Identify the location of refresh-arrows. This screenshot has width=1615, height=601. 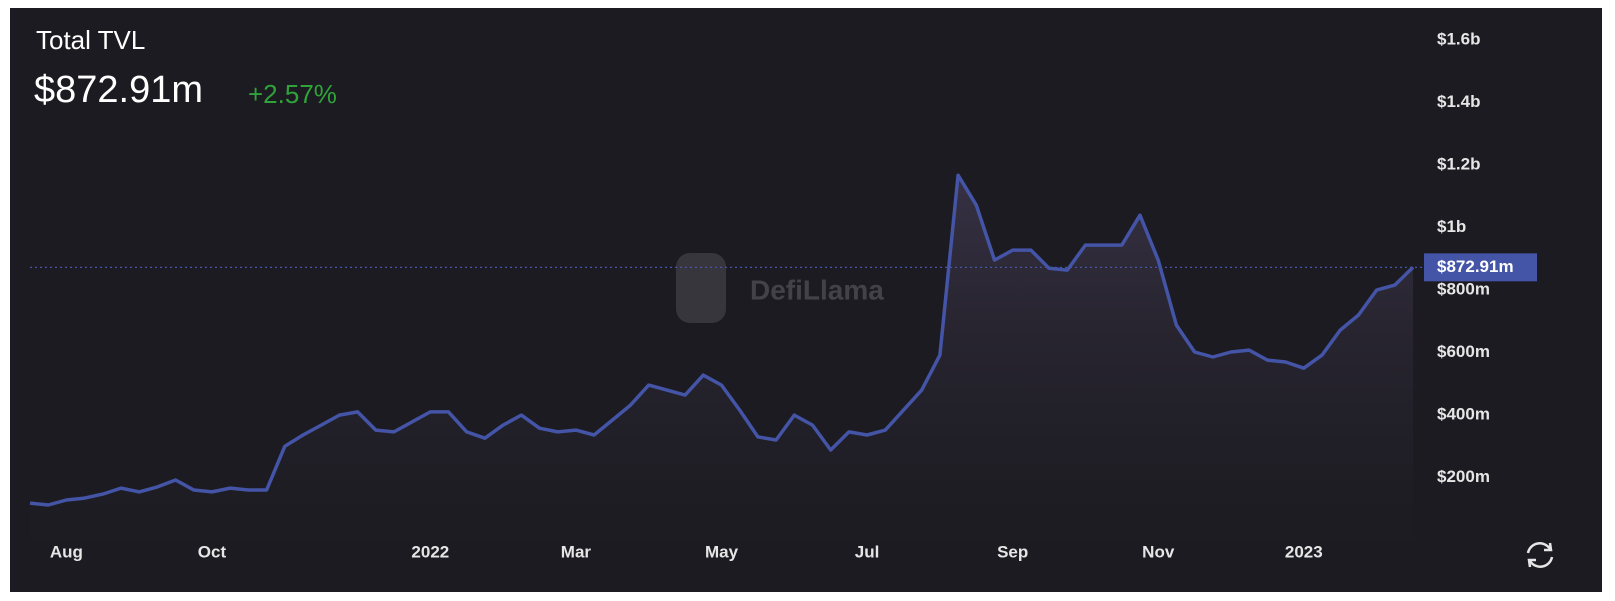
(1540, 555).